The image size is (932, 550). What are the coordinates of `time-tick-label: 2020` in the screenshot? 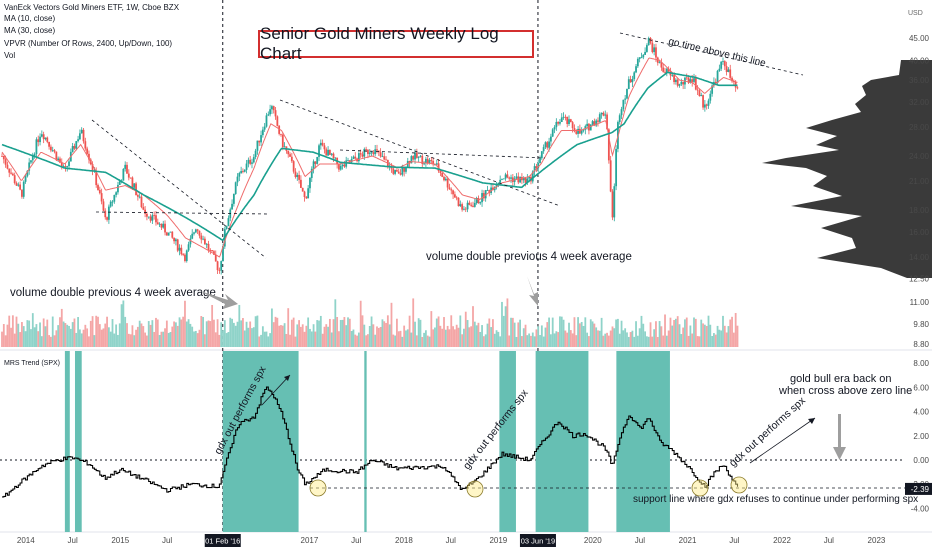 It's located at (593, 540).